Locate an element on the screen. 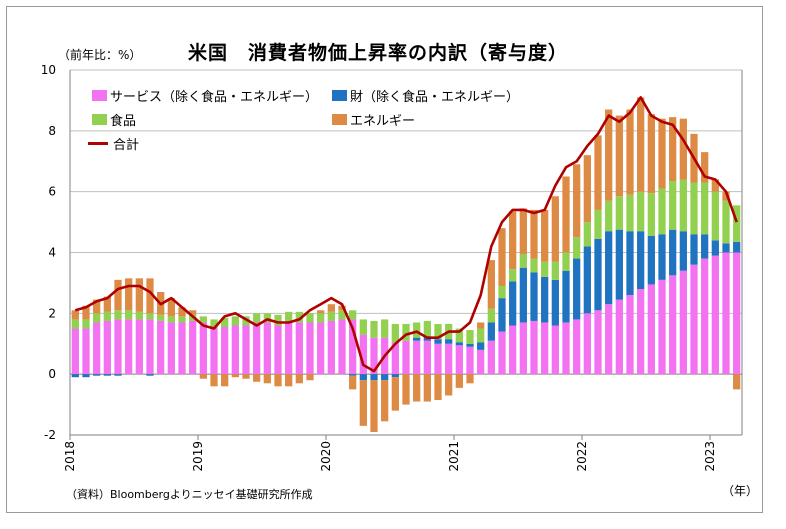 This screenshot has height=529, width=786. x-tick-label: 2018 is located at coordinates (70, 456).